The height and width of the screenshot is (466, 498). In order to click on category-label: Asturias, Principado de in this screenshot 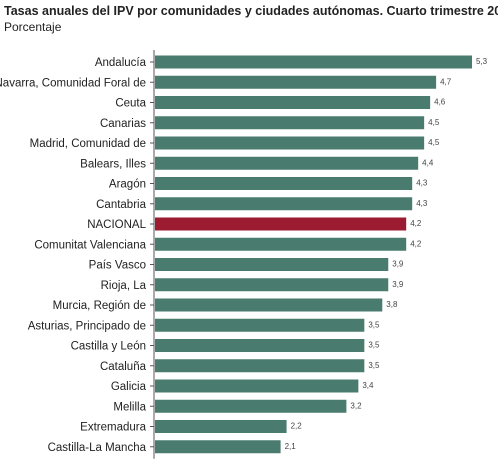, I will do `click(87, 326)`.